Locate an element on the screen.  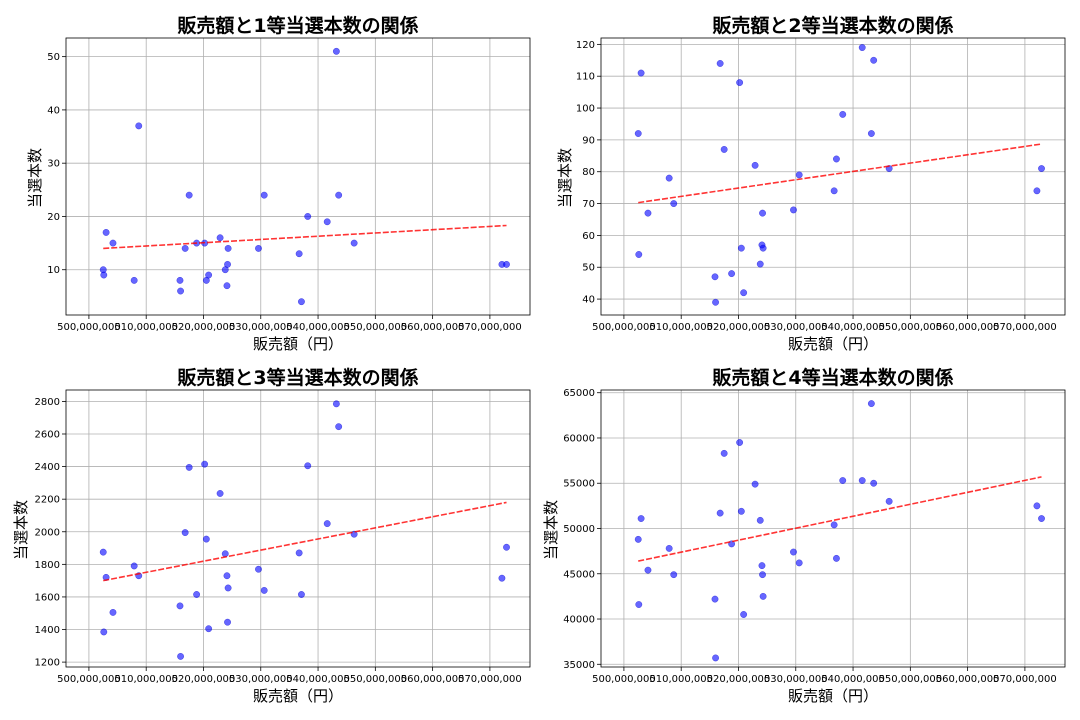
panel-2-title: 販売額と2等当選本数の関係 is located at coordinates (832, 25).